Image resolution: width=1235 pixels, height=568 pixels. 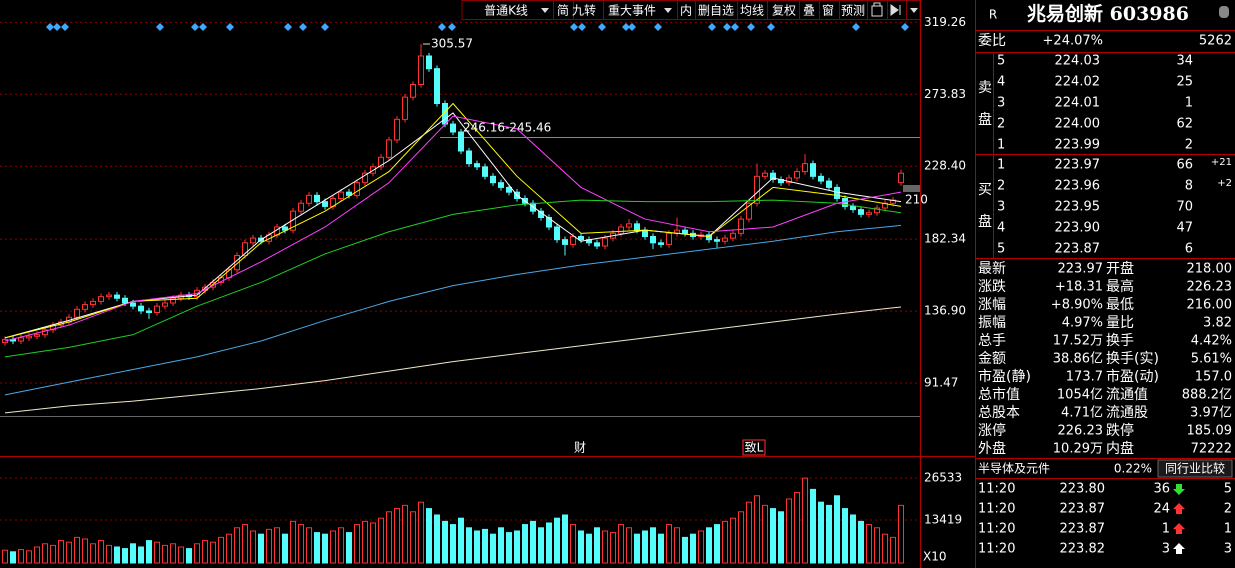 I want to click on stat-value: 3.82, so click(x=1217, y=323).